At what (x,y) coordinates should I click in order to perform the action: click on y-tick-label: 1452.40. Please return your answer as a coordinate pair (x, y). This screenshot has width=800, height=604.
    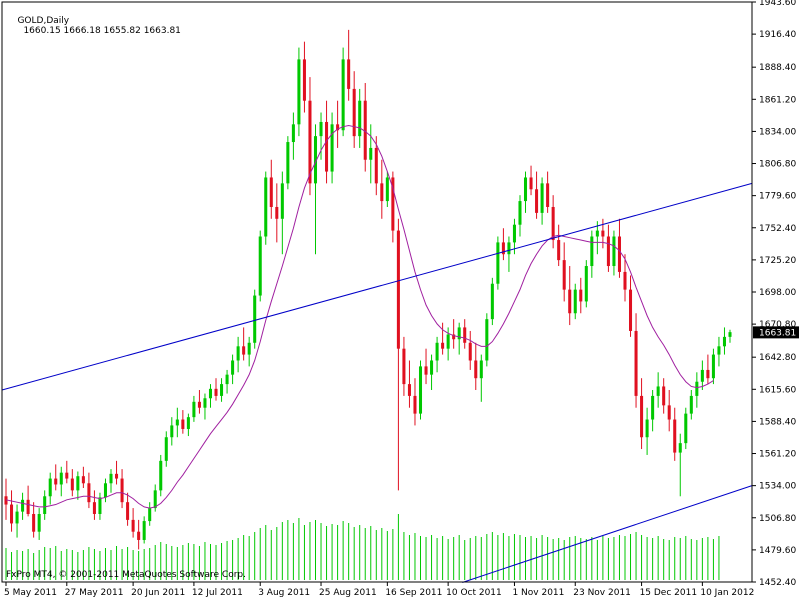
    Looking at the image, I should click on (777, 583).